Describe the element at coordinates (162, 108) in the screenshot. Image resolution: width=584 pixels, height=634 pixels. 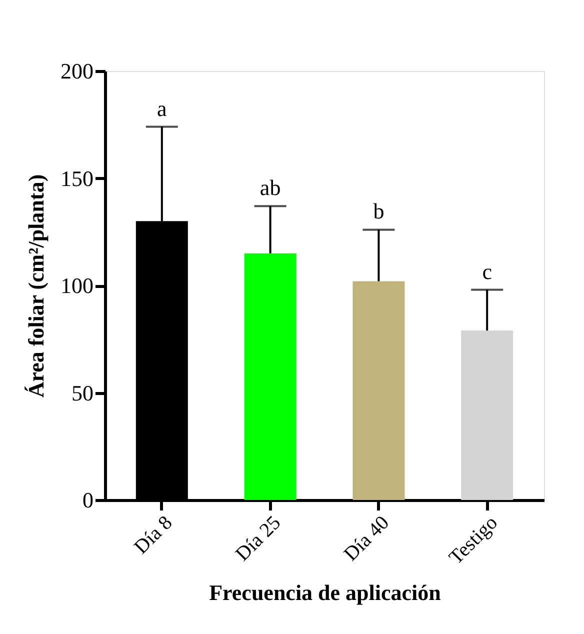
I see `annotation: a` at that location.